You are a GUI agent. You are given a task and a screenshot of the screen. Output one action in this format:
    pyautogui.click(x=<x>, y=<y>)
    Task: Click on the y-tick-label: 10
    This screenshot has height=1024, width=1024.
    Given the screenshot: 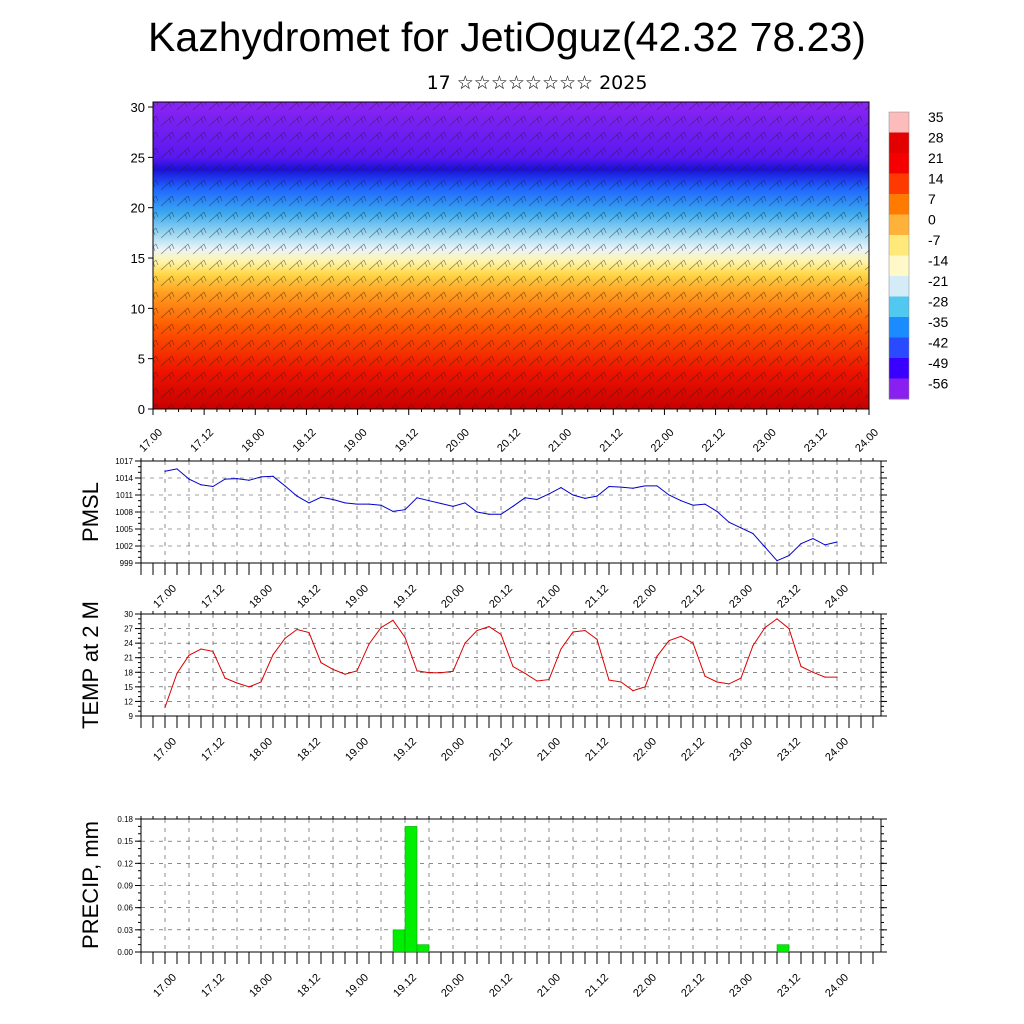 What is the action you would take?
    pyautogui.click(x=138, y=308)
    